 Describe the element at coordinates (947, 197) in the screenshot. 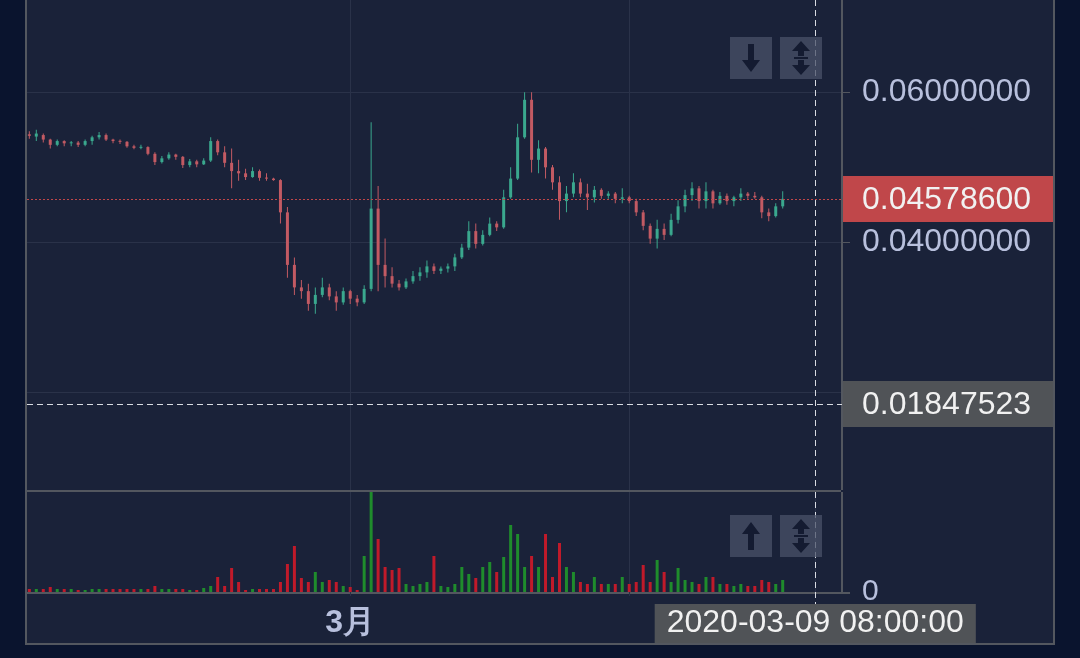

I see `ref-line-label: 0.04578600` at that location.